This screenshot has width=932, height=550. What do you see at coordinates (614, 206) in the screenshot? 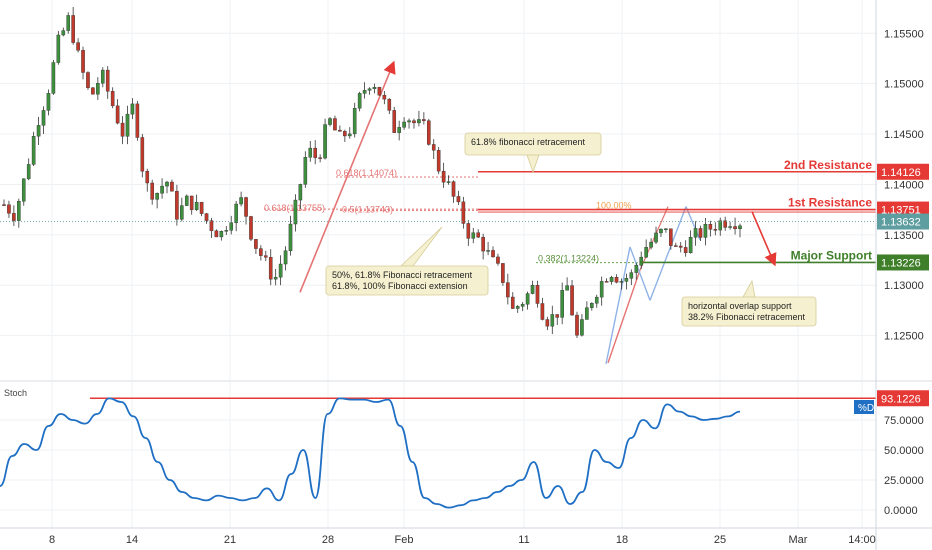
I see `fib-label: 100.00%` at bounding box center [614, 206].